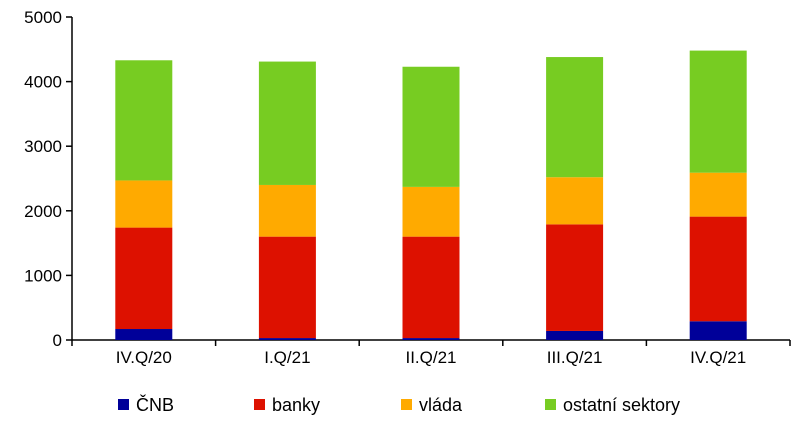 This screenshot has width=800, height=432. I want to click on y-tick-label: 1000, so click(43, 275).